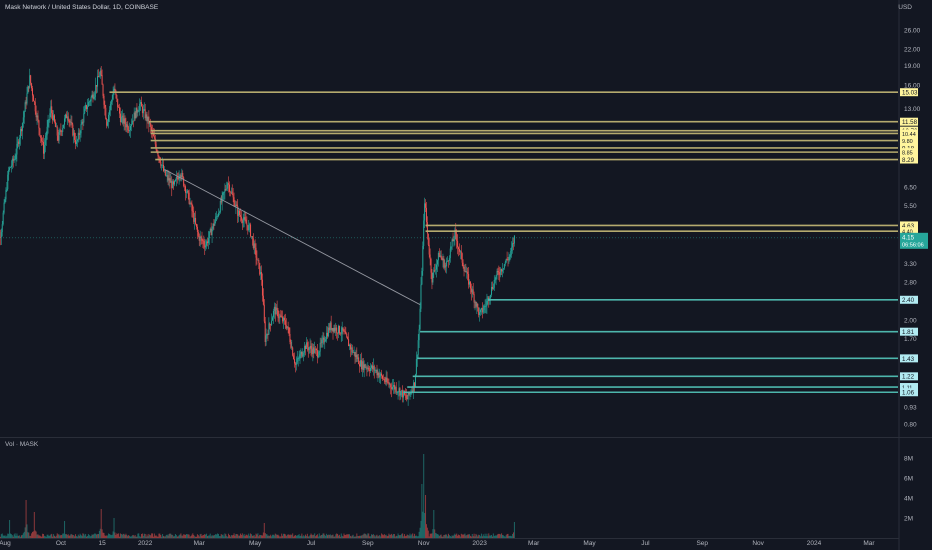 This screenshot has width=932, height=550. Describe the element at coordinates (914, 240) in the screenshot. I see `last-price-badge` at that location.